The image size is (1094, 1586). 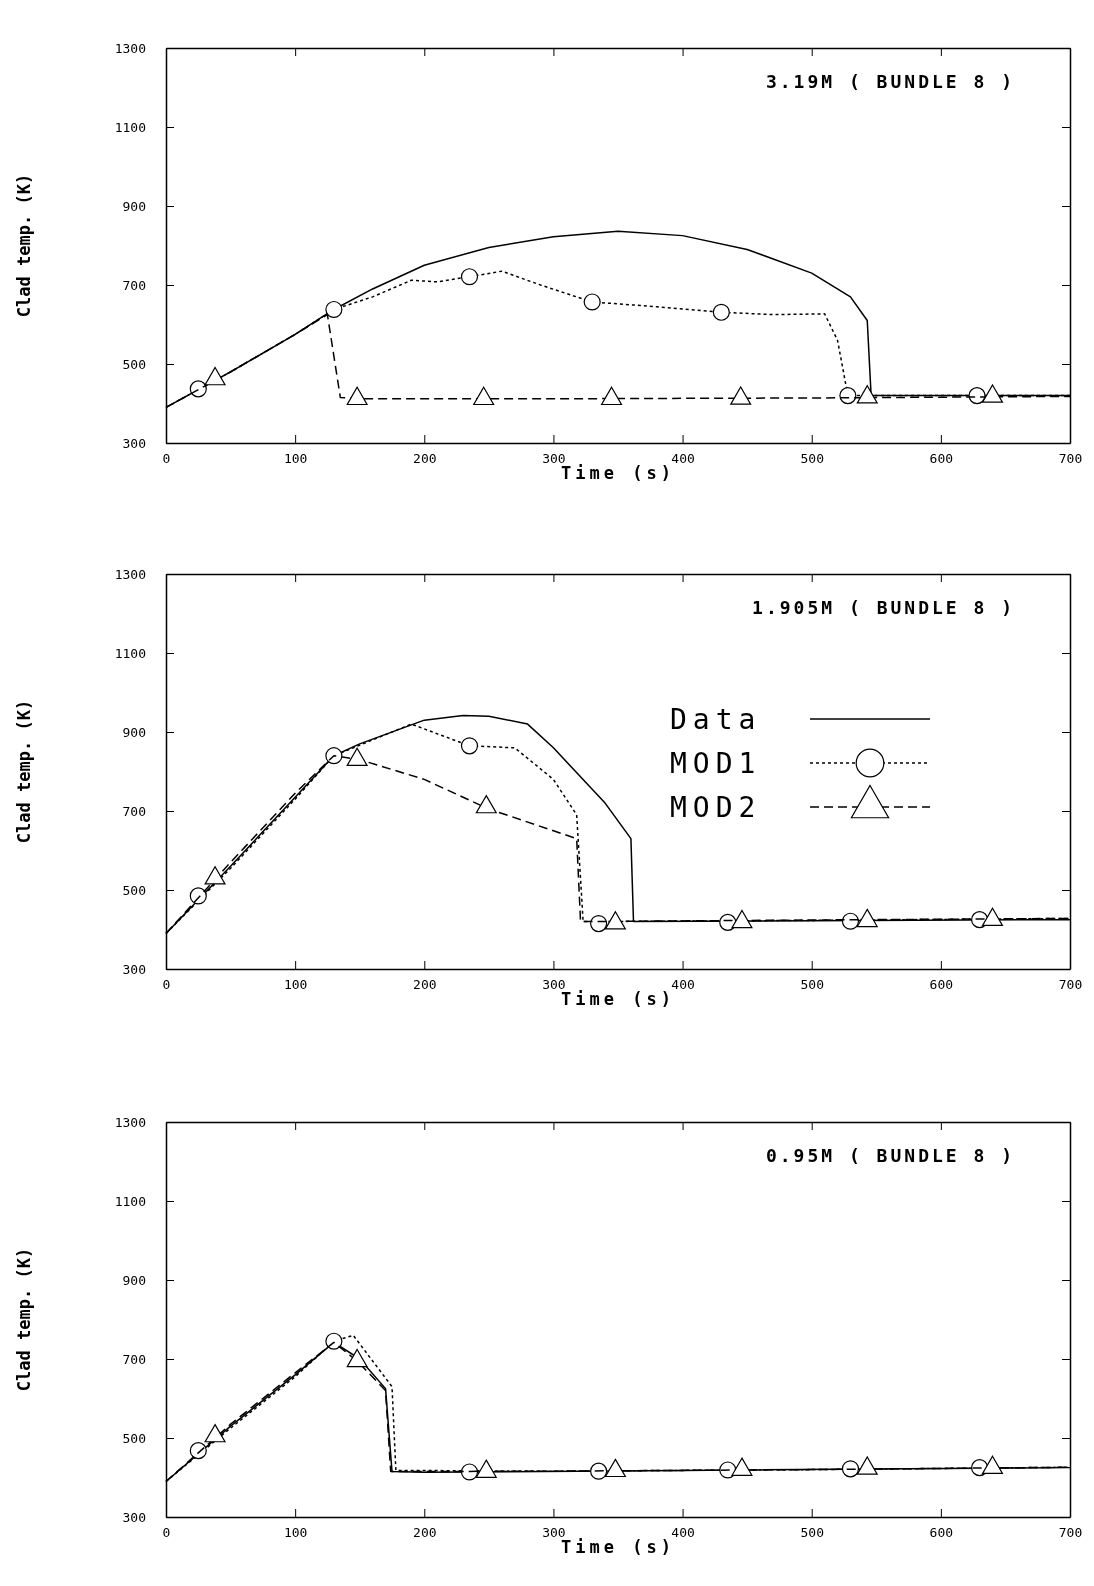 What do you see at coordinates (716, 763) in the screenshot?
I see `legend-label: MOD1` at bounding box center [716, 763].